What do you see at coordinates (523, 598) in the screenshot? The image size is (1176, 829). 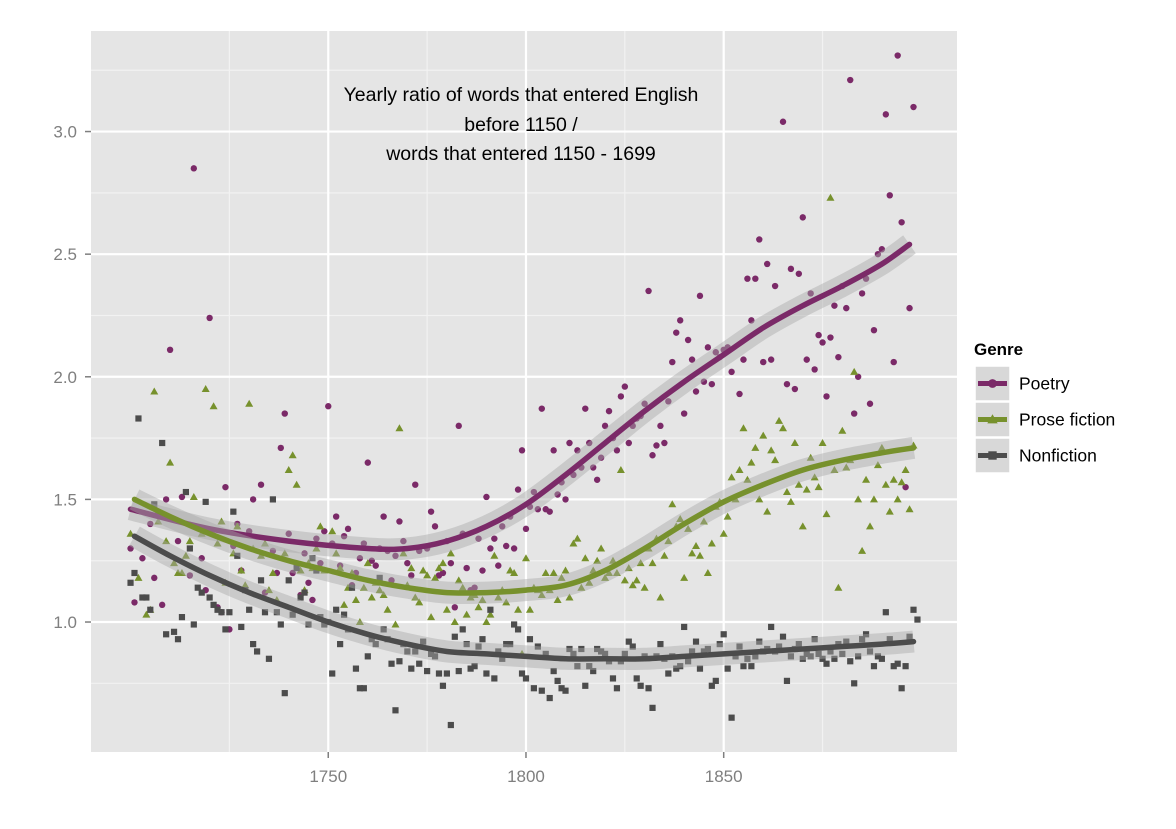 I see `series-nonfiction-smooth` at bounding box center [523, 598].